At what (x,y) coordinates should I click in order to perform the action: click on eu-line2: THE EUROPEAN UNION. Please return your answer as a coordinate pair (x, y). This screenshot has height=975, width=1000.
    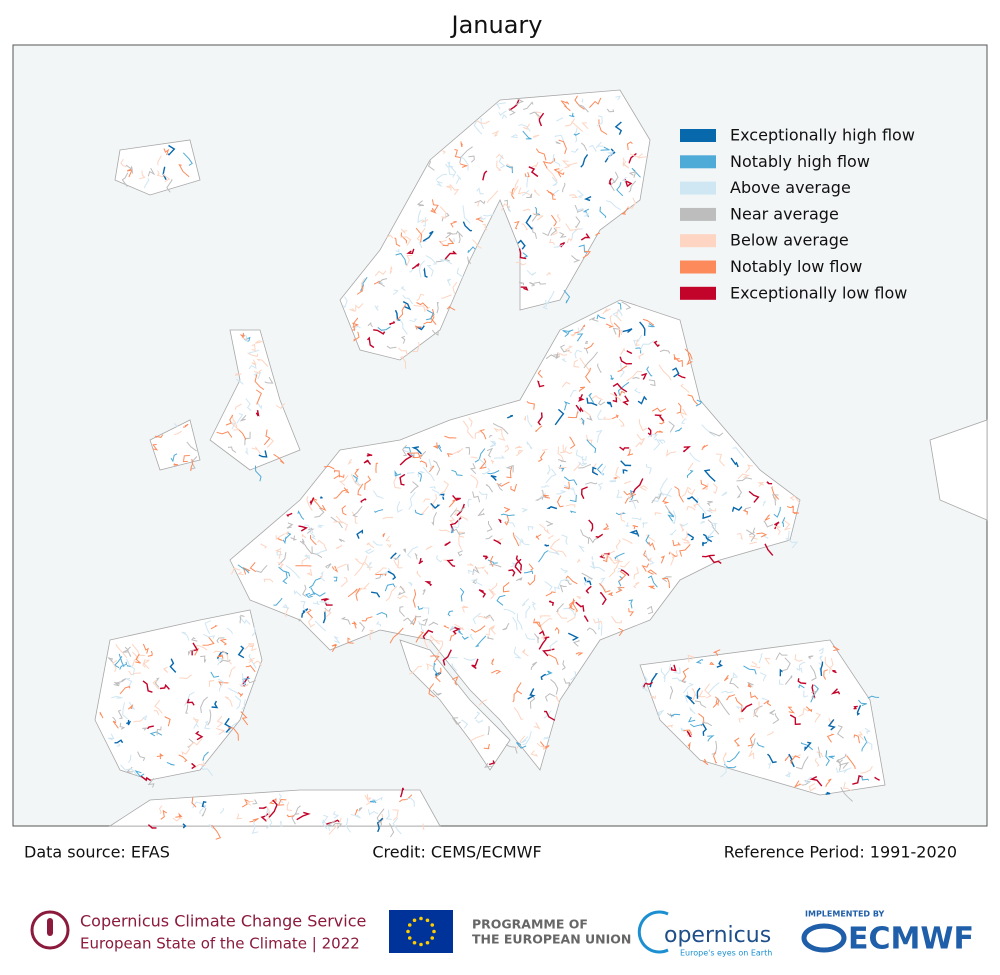
    Looking at the image, I should click on (551, 939).